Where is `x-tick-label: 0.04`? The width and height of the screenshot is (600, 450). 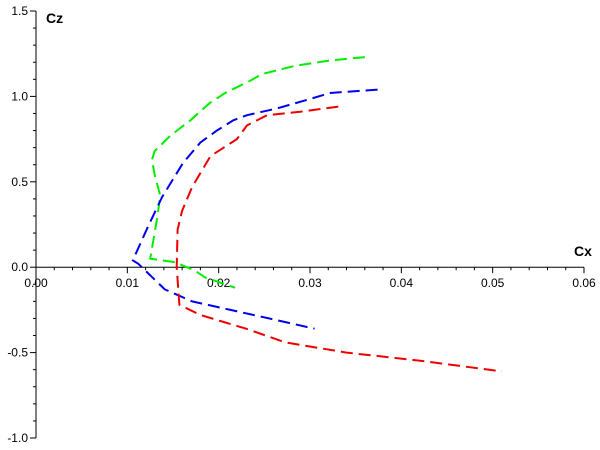 x-tick-label: 0.04 is located at coordinates (402, 283).